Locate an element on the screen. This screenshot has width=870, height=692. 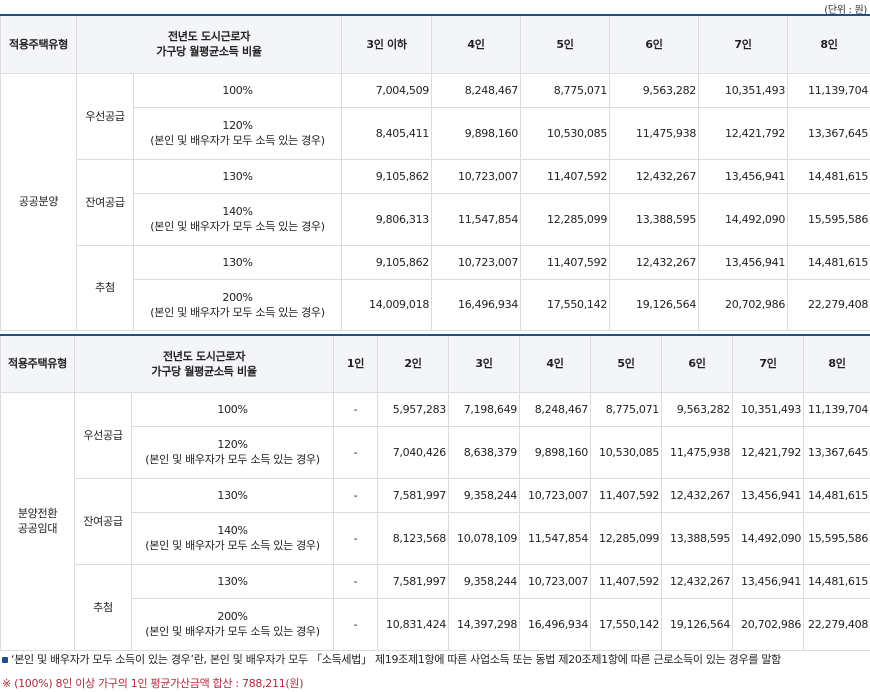
header-col: 3인 이하 is located at coordinates (387, 44).